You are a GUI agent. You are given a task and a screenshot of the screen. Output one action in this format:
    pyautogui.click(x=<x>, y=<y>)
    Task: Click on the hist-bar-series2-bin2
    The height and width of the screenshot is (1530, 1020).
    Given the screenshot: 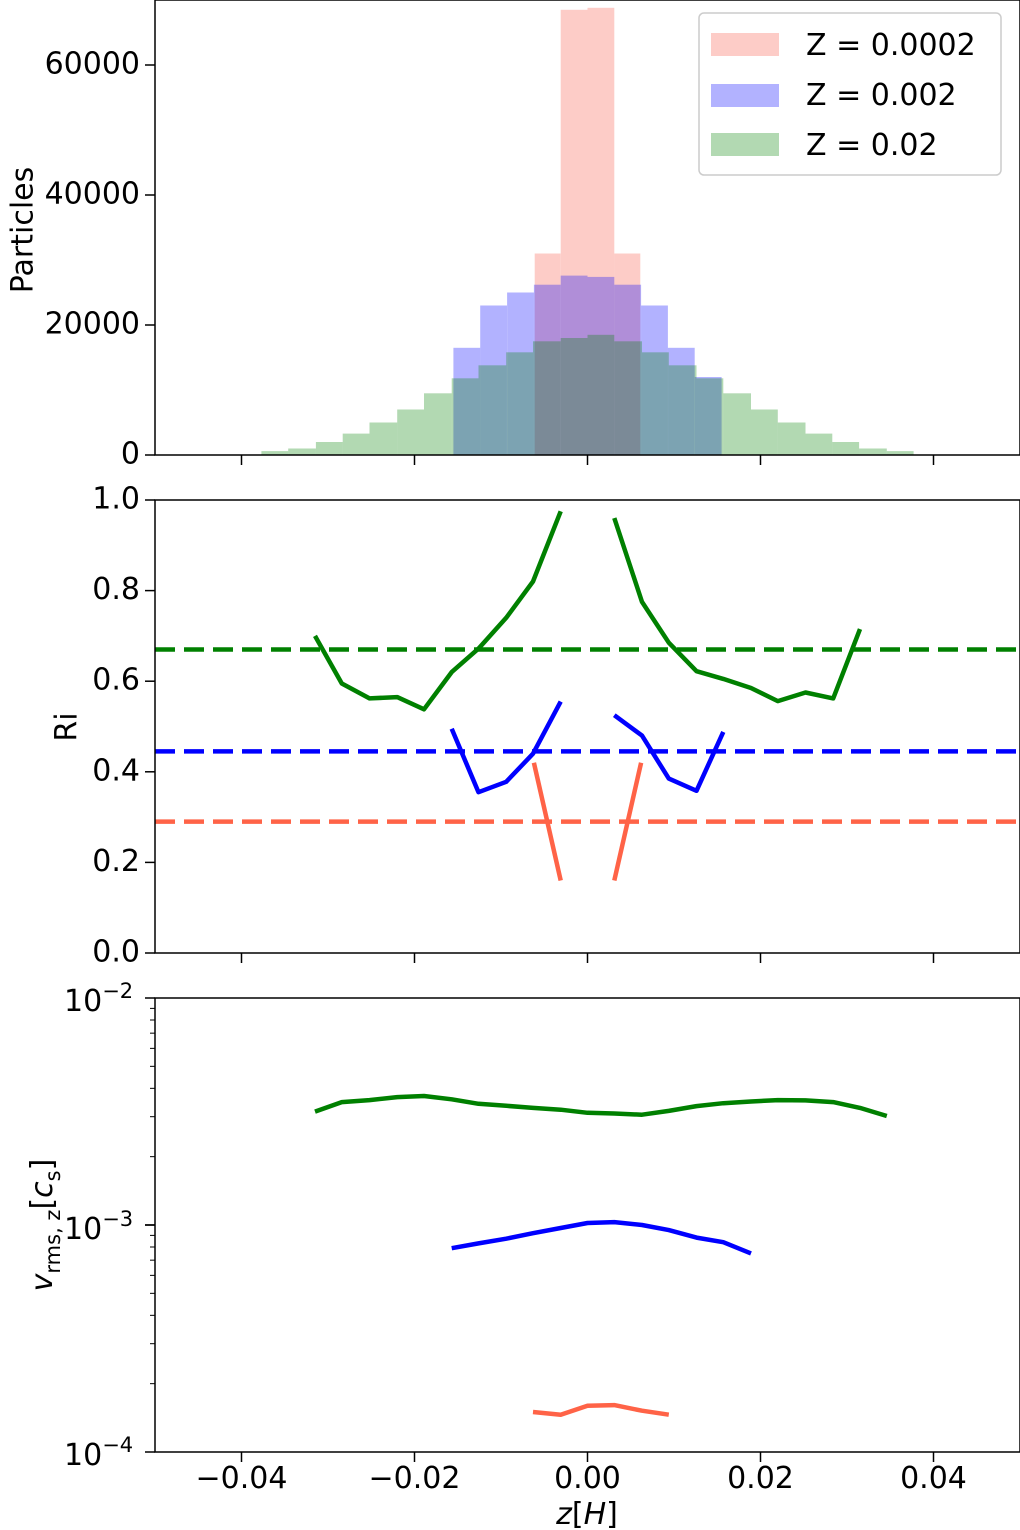 What is the action you would take?
    pyautogui.click(x=329, y=448)
    